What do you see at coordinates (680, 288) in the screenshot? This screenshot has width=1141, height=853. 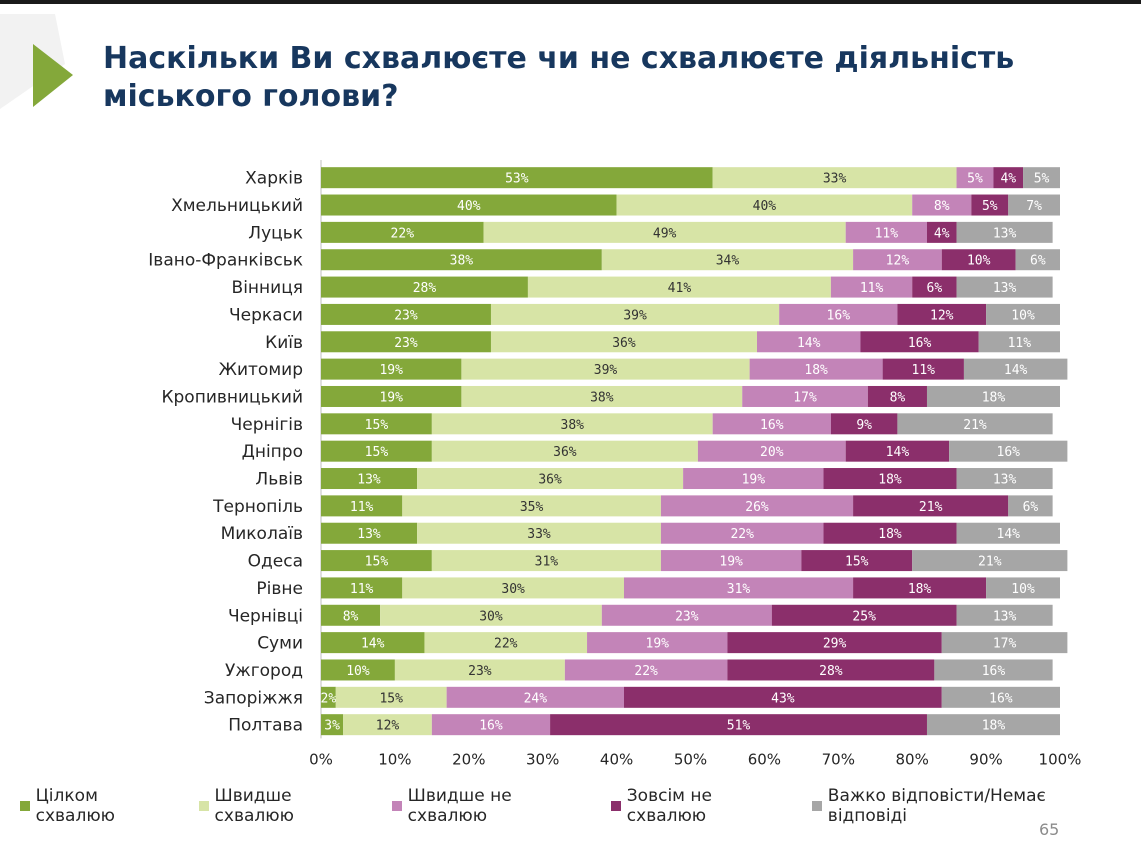 I see `data-label: 41%` at bounding box center [680, 288].